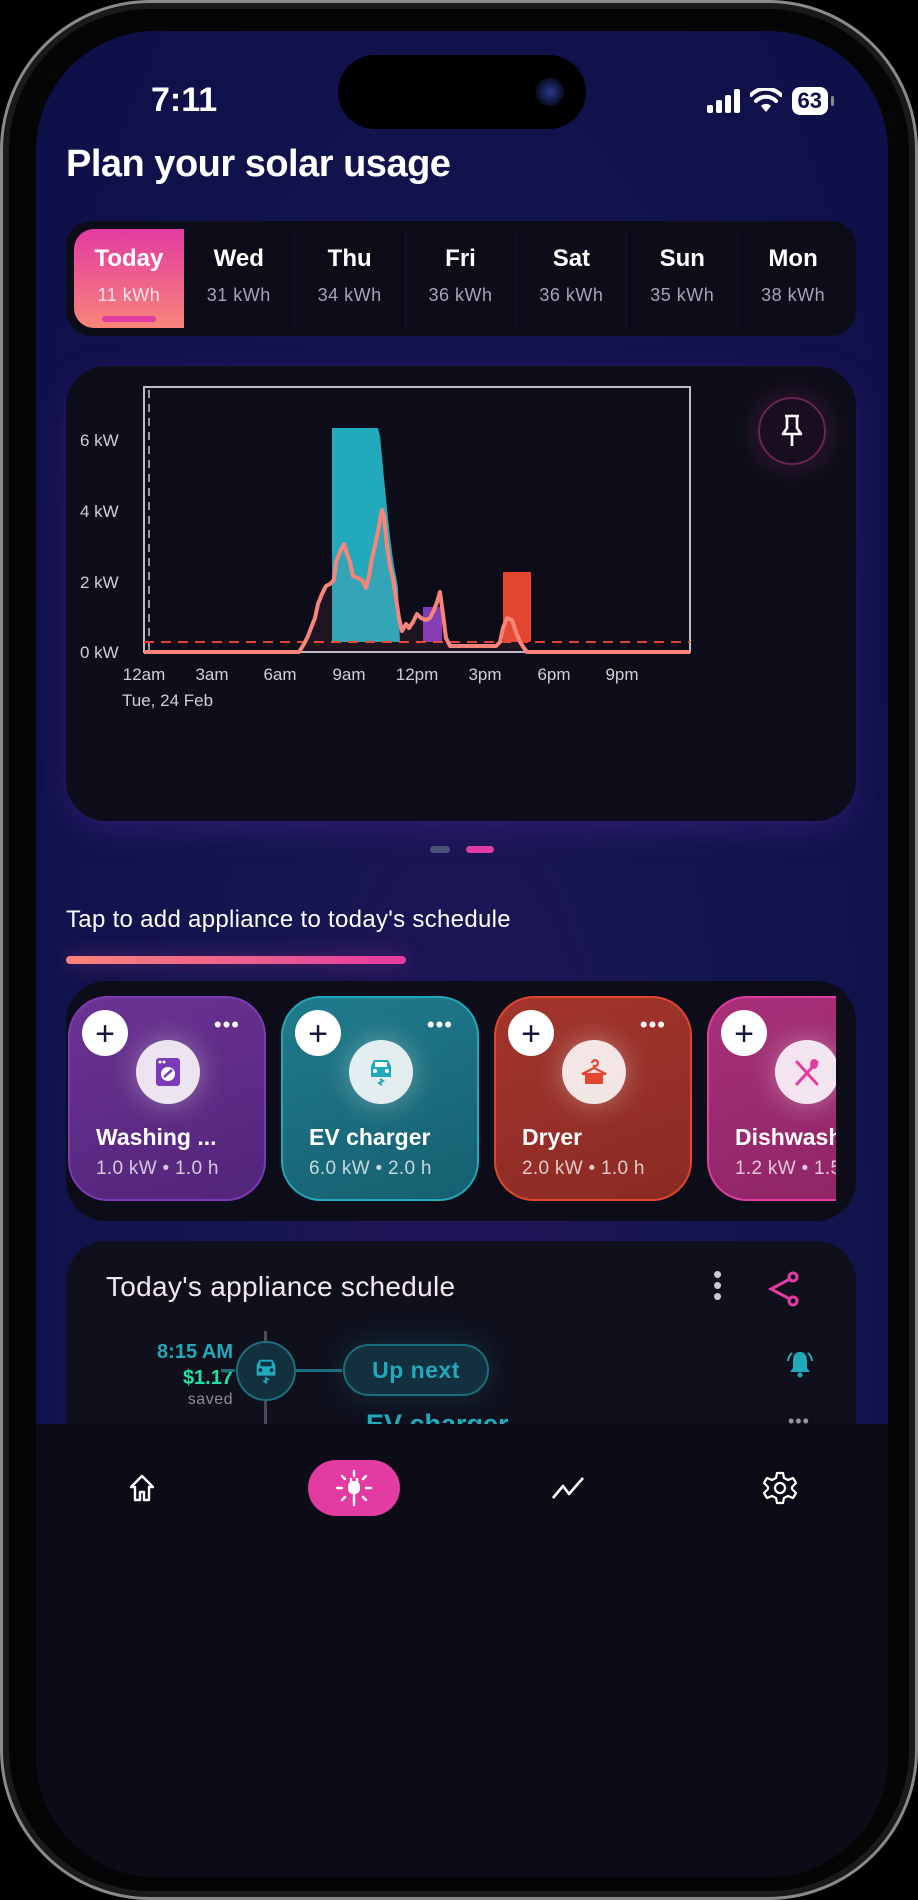  Describe the element at coordinates (195, 1352) in the screenshot. I see `entry-time: 8:15 AM` at that location.